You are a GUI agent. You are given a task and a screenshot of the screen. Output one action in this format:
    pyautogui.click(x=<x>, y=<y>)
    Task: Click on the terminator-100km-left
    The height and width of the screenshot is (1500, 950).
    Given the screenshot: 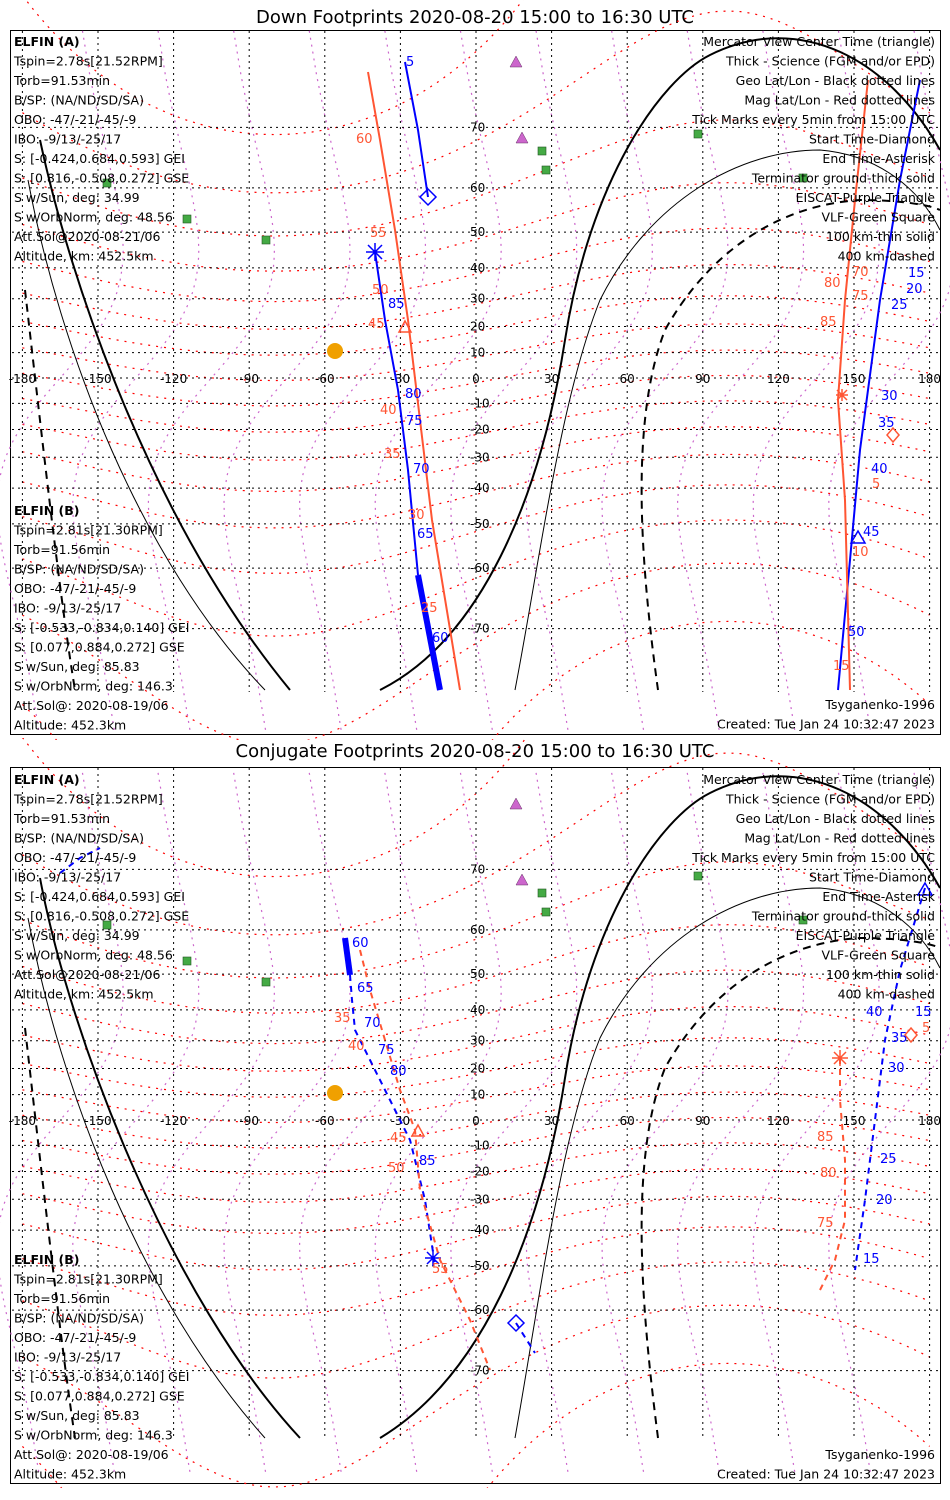 What is the action you would take?
    pyautogui.click(x=146, y=435)
    